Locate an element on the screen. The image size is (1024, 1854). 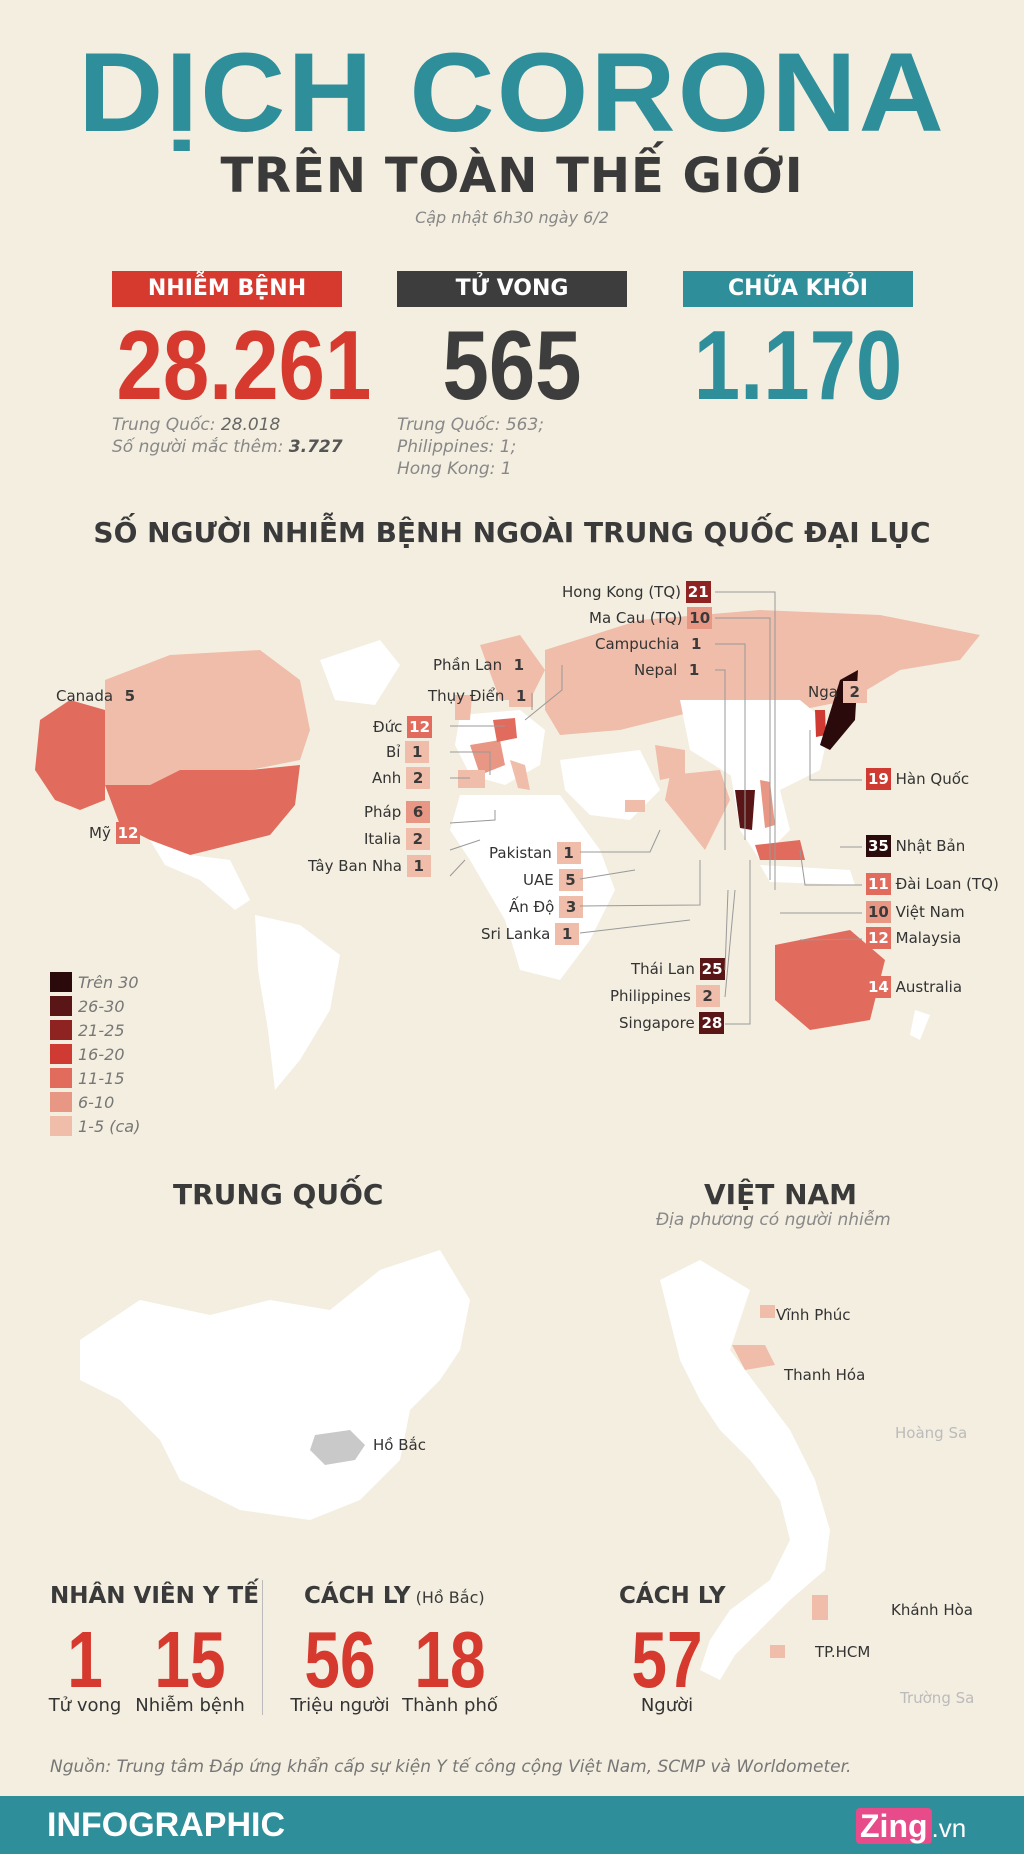
central-america-shape is located at coordinates (200, 875).